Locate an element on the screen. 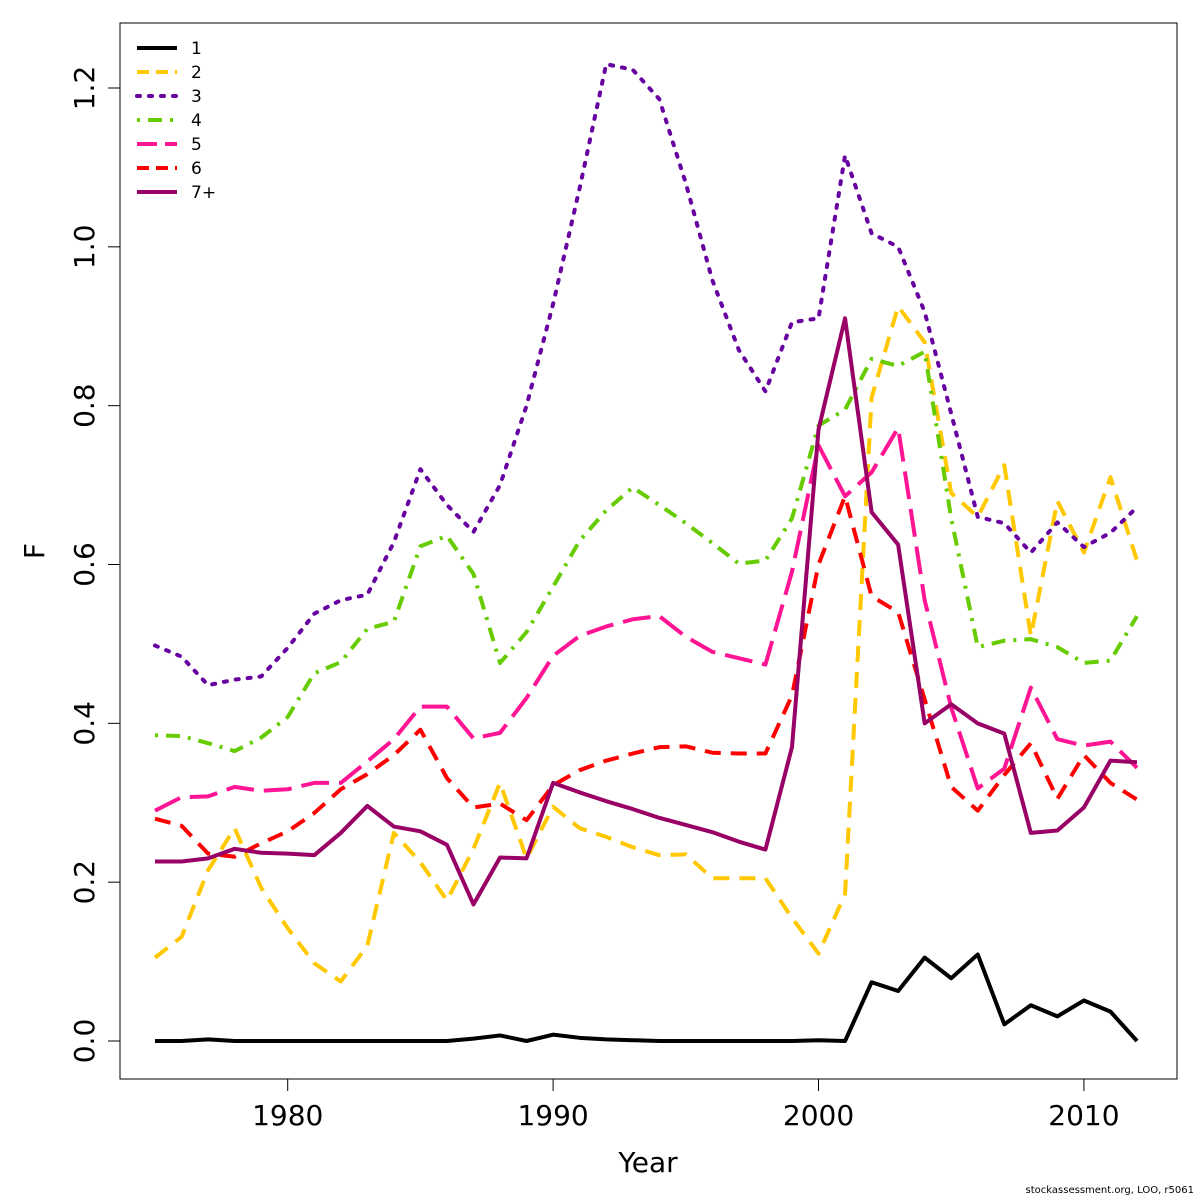 The image size is (1200, 1200). credit-text: stockassessment.org, LOO, r5061 is located at coordinates (1109, 1190).